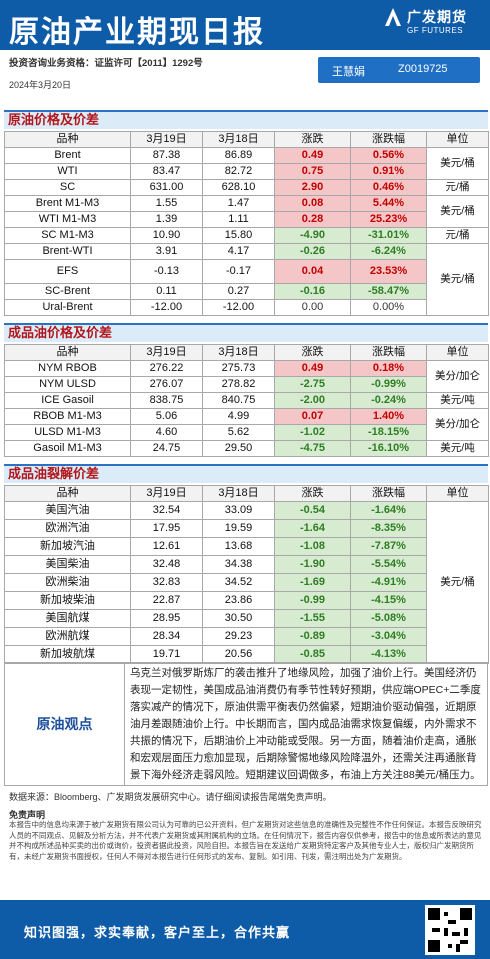 The width and height of the screenshot is (490, 959). I want to click on report-header: 原油产业期现日报 广发期货 GF FUTURES, so click(245, 25).